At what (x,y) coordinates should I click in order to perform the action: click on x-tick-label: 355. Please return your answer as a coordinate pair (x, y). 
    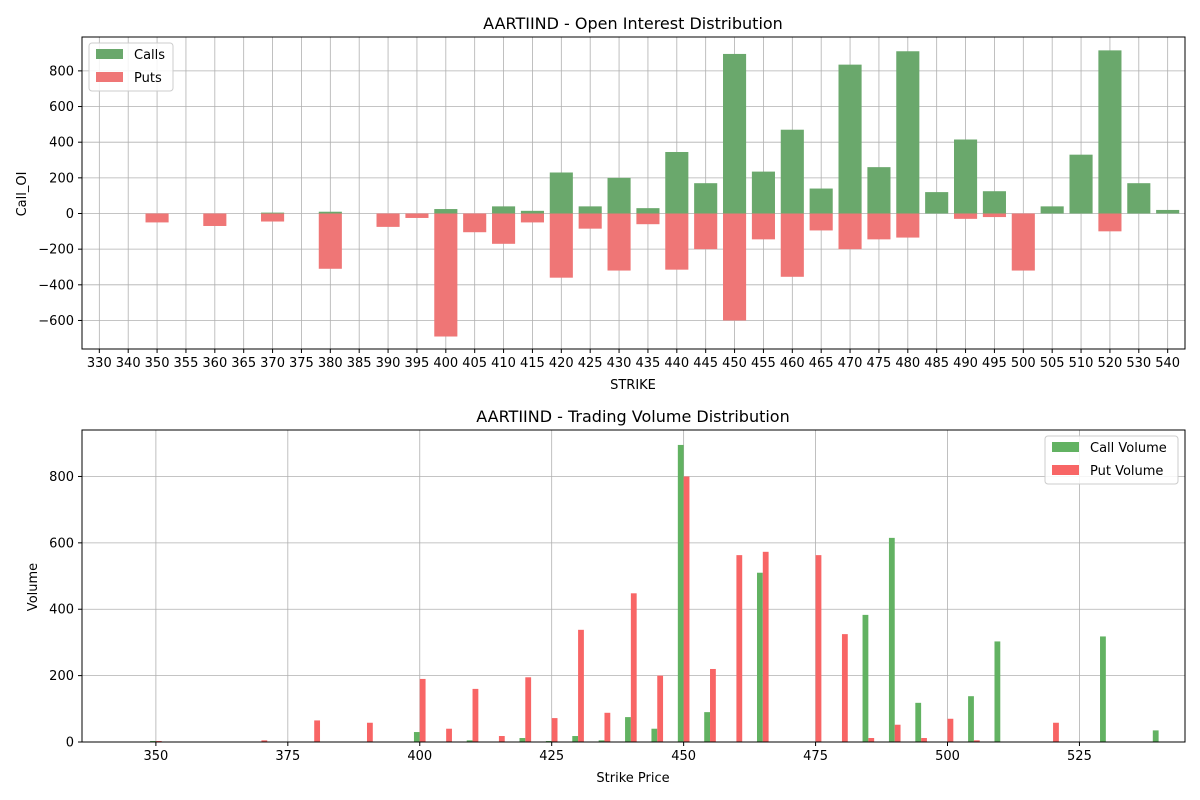
    Looking at the image, I should click on (186, 363).